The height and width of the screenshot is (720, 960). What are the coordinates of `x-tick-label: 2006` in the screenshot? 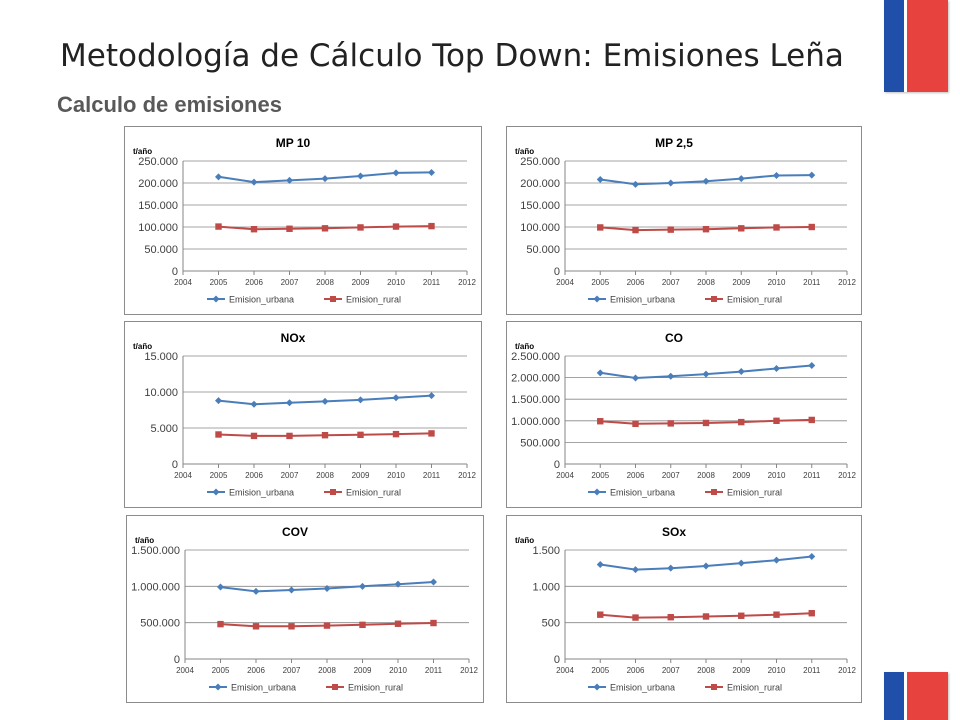 It's located at (636, 475).